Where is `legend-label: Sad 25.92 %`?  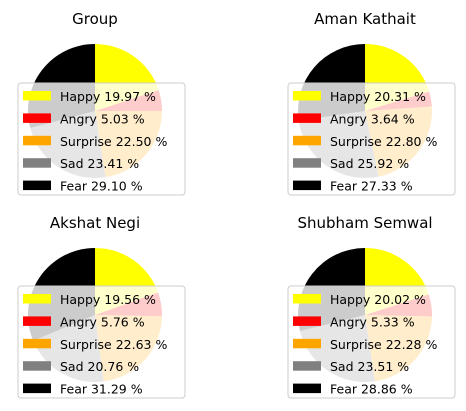
legend-label: Sad 25.92 % is located at coordinates (369, 163).